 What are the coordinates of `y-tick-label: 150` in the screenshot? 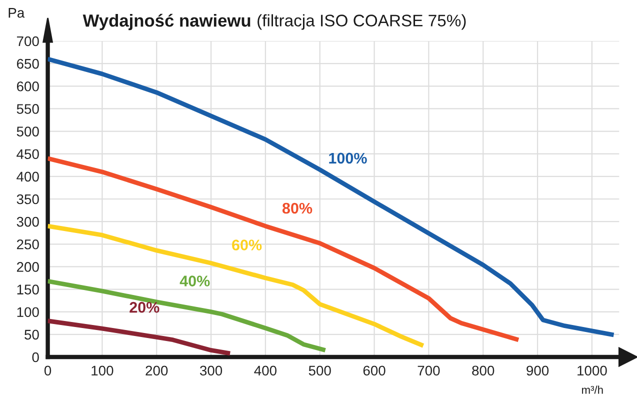 It's located at (28, 289).